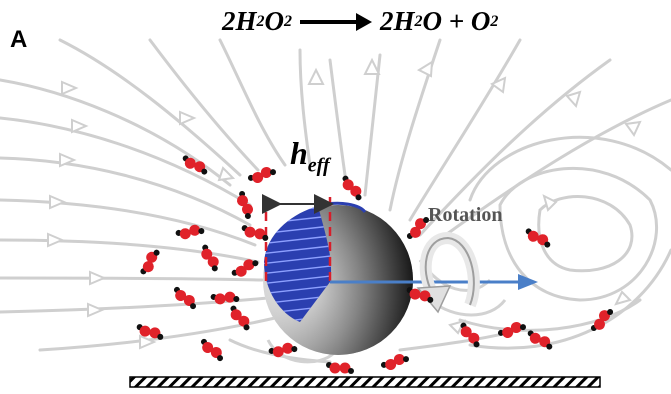  Describe the element at coordinates (260, 21) in the screenshot. I see `eq-lhs-sub1: 2` at that location.